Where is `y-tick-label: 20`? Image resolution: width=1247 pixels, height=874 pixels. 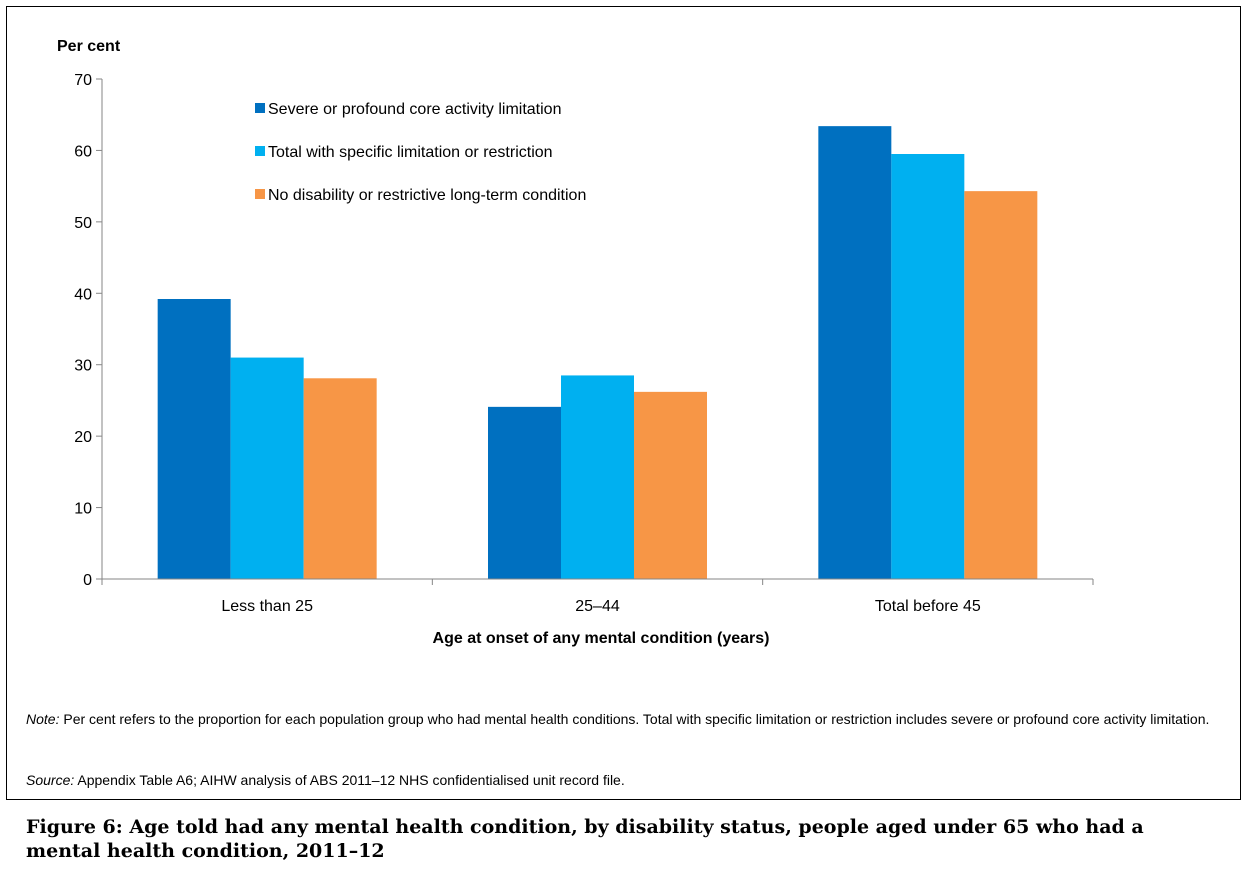
y-tick-label: 20 is located at coordinates (83, 437).